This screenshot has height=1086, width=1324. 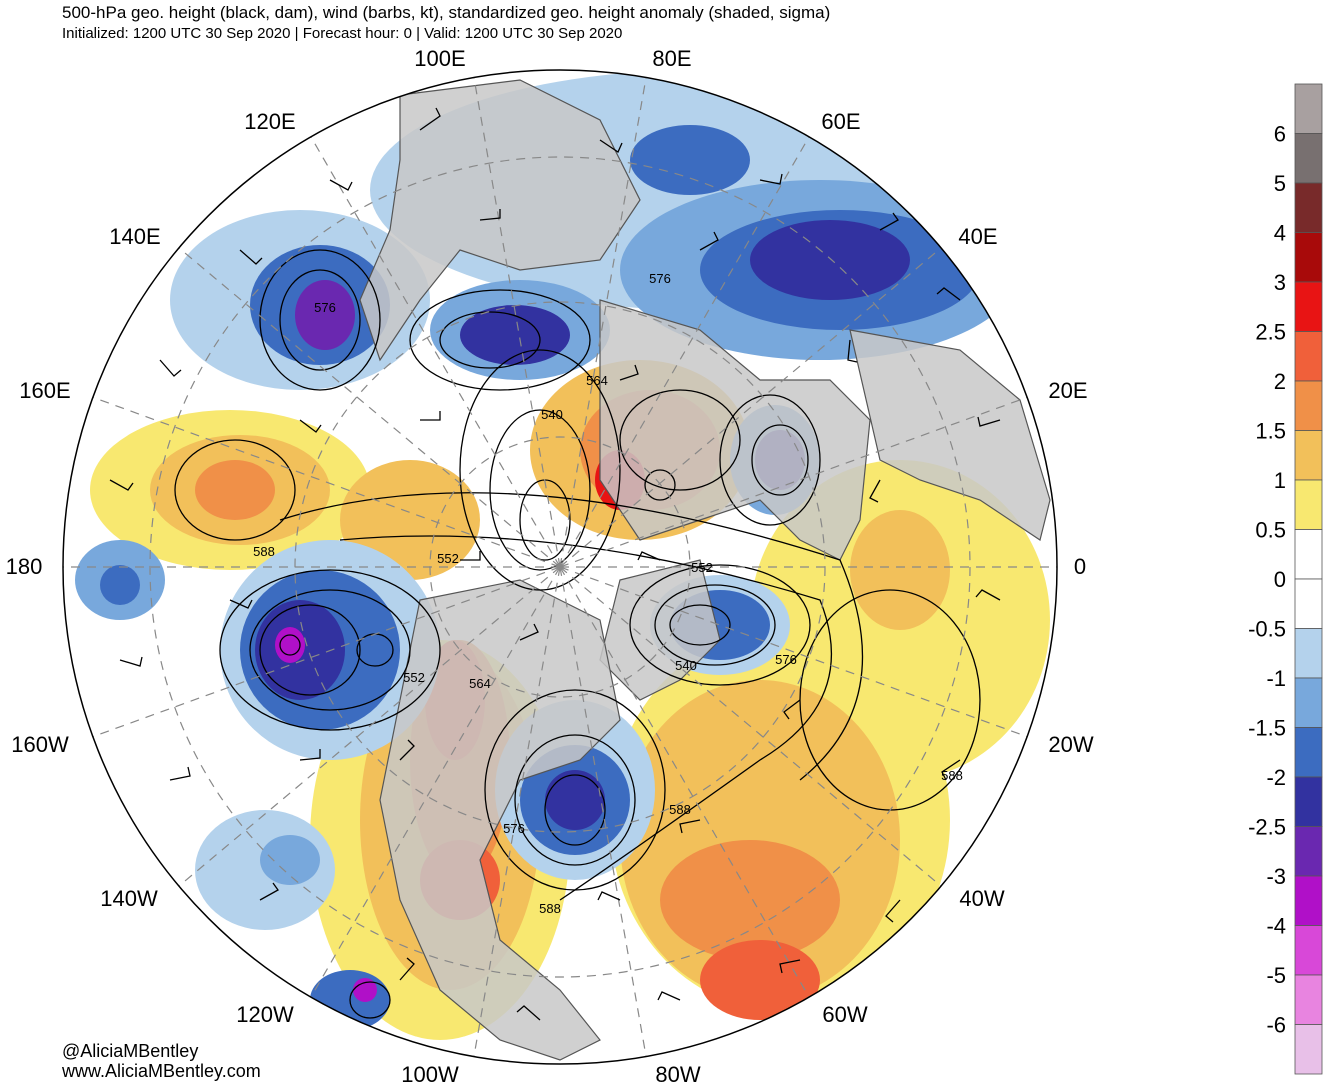 What do you see at coordinates (1276, 876) in the screenshot?
I see `legend-label: -3` at bounding box center [1276, 876].